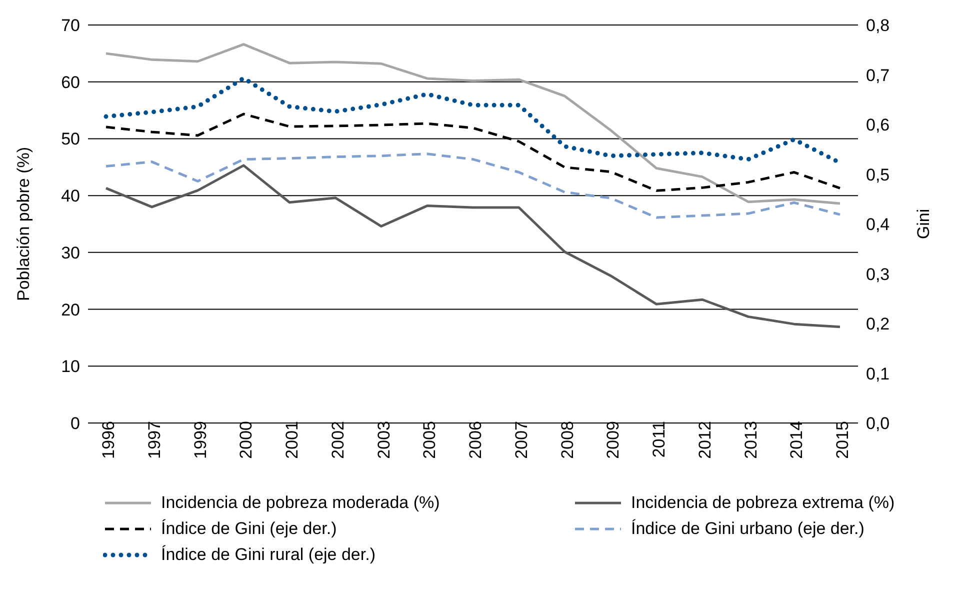 The height and width of the screenshot is (603, 956). I want to click on x-tick-label: 2002, so click(338, 440).